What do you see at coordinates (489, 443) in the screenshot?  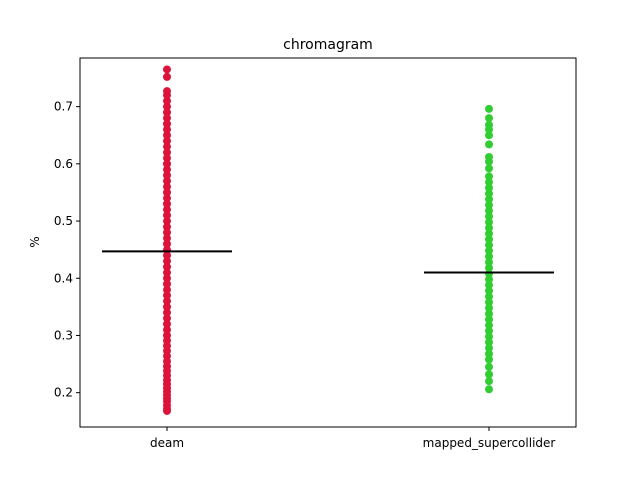 I see `x-tick-label: mapped_supercollider` at bounding box center [489, 443].